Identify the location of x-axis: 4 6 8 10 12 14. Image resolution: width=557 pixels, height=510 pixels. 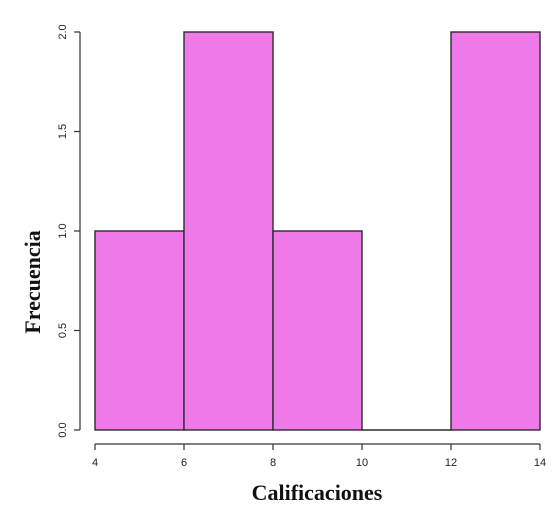
(319, 456).